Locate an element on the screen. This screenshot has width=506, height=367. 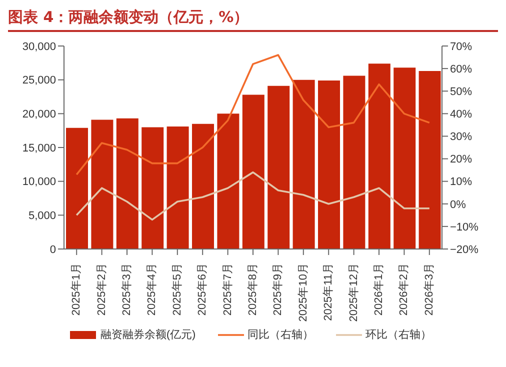
x-tick-label: 2025年5月 is located at coordinates (177, 289).